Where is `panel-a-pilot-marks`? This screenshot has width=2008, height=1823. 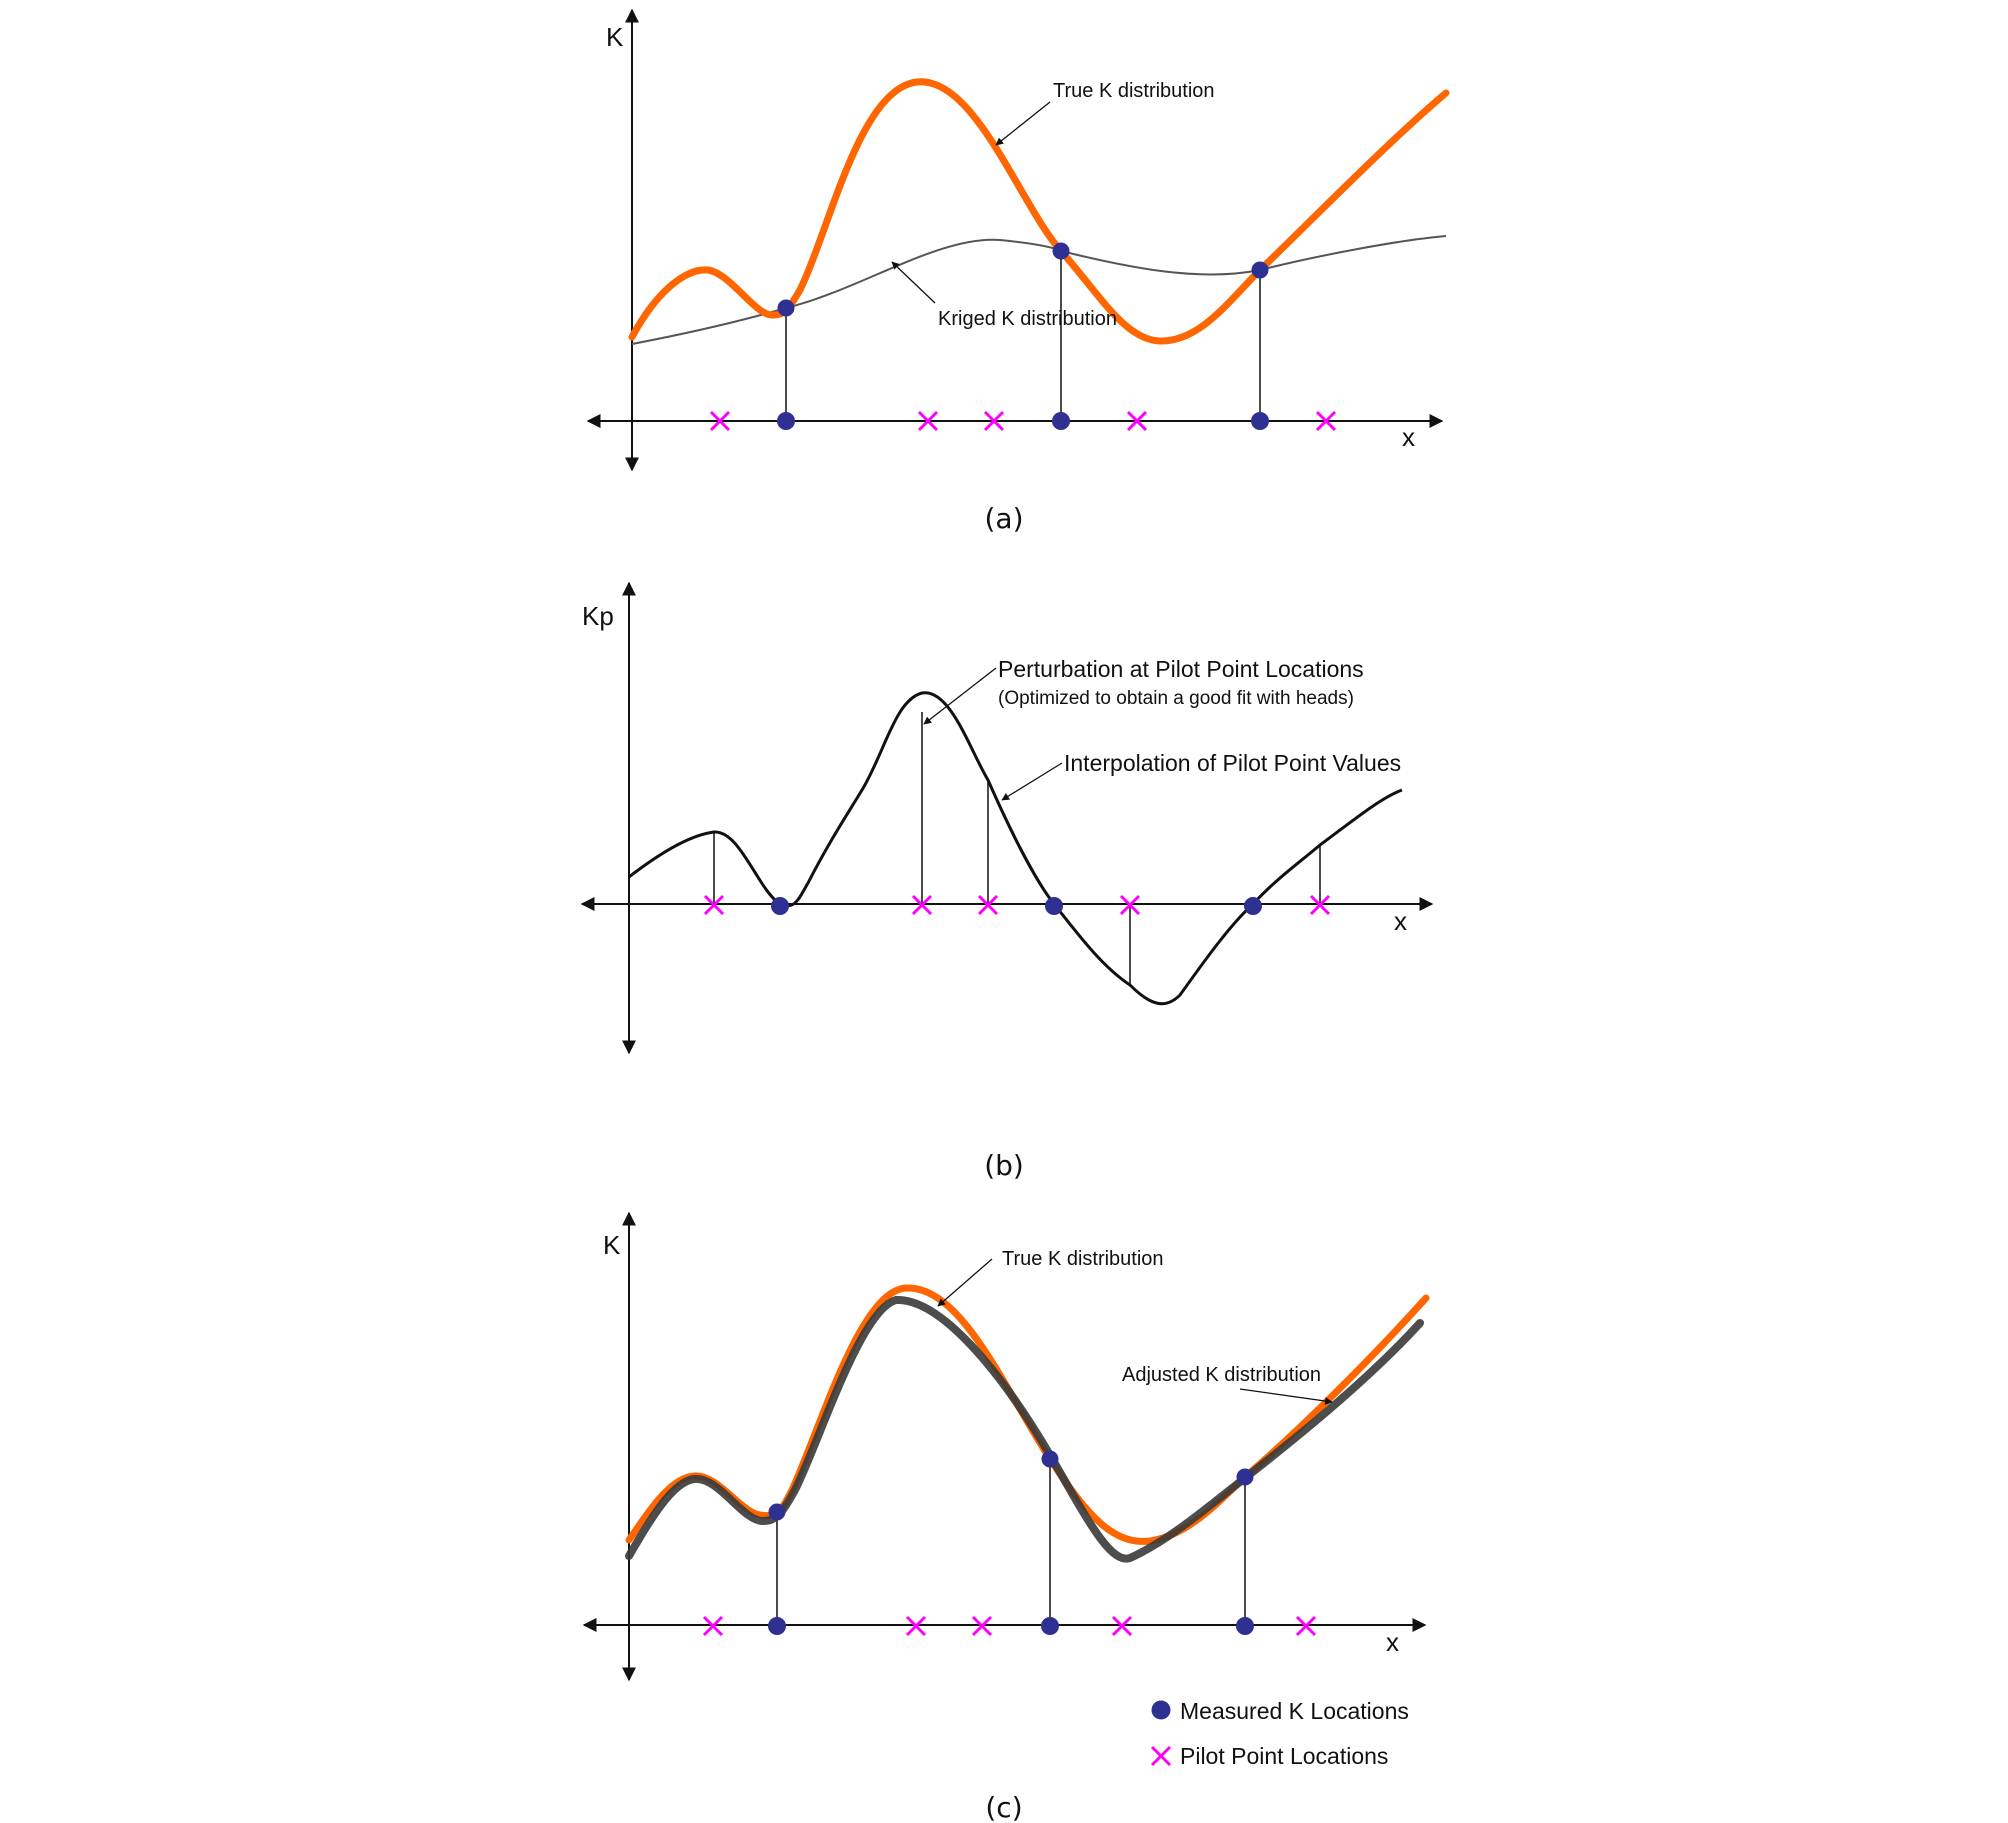 panel-a-pilot-marks is located at coordinates (1023, 421).